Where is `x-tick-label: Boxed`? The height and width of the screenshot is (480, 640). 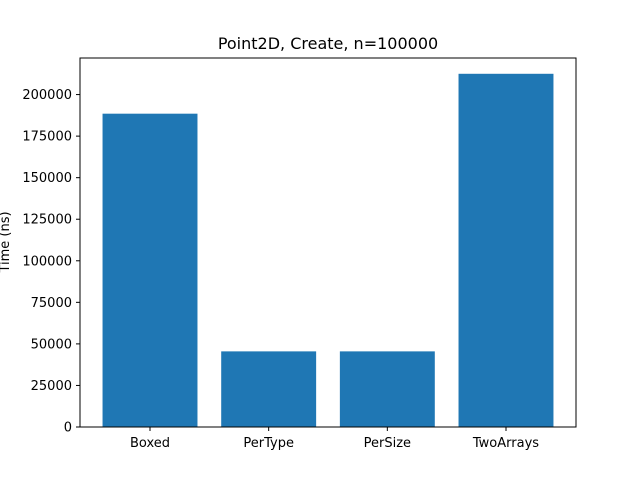 x-tick-label: Boxed is located at coordinates (150, 443).